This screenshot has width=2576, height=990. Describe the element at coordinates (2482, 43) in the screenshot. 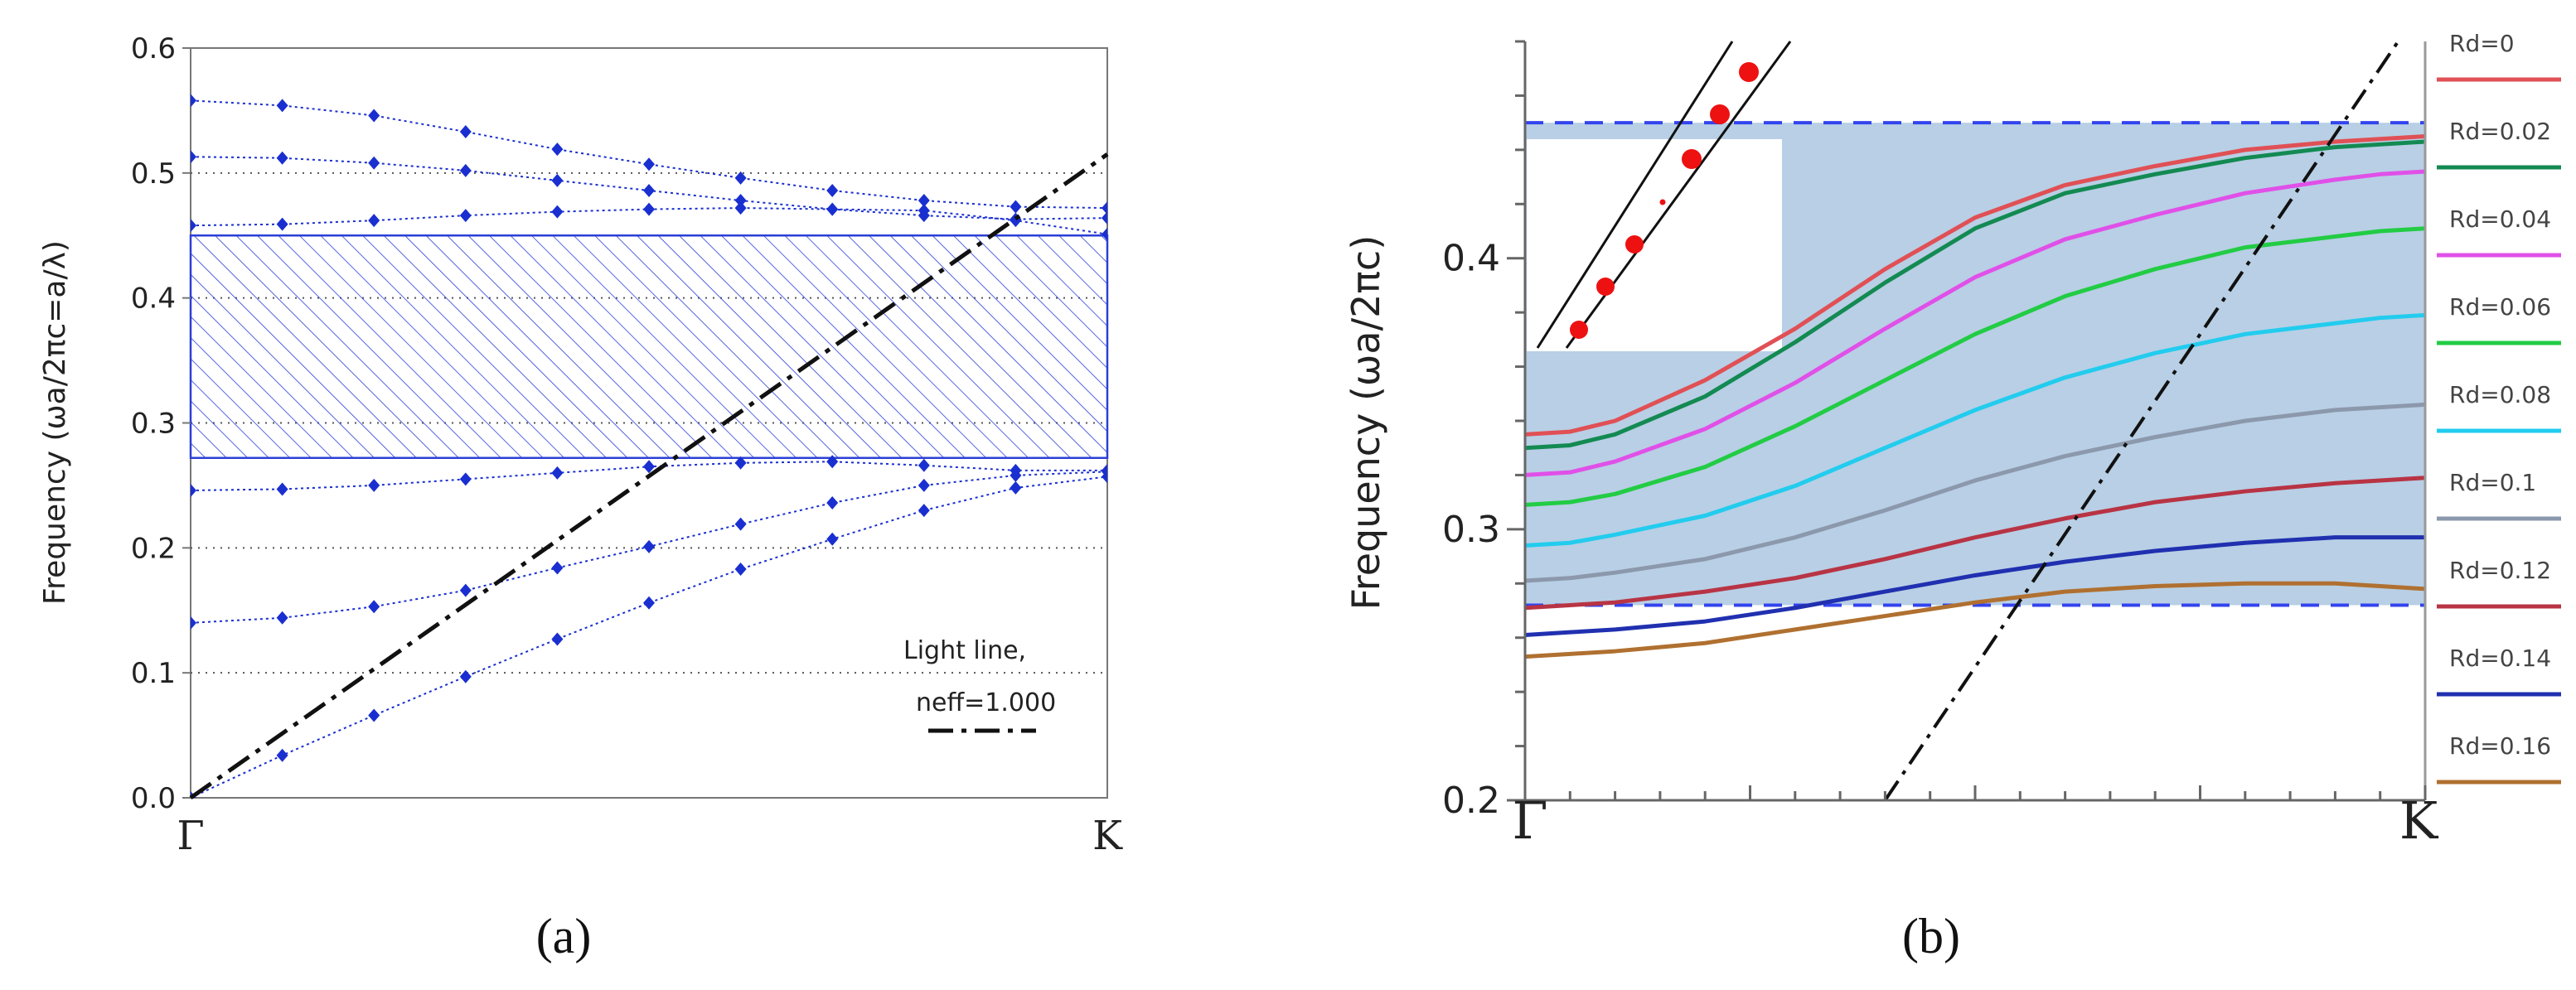

I see `legend-label: Rd=0` at that location.